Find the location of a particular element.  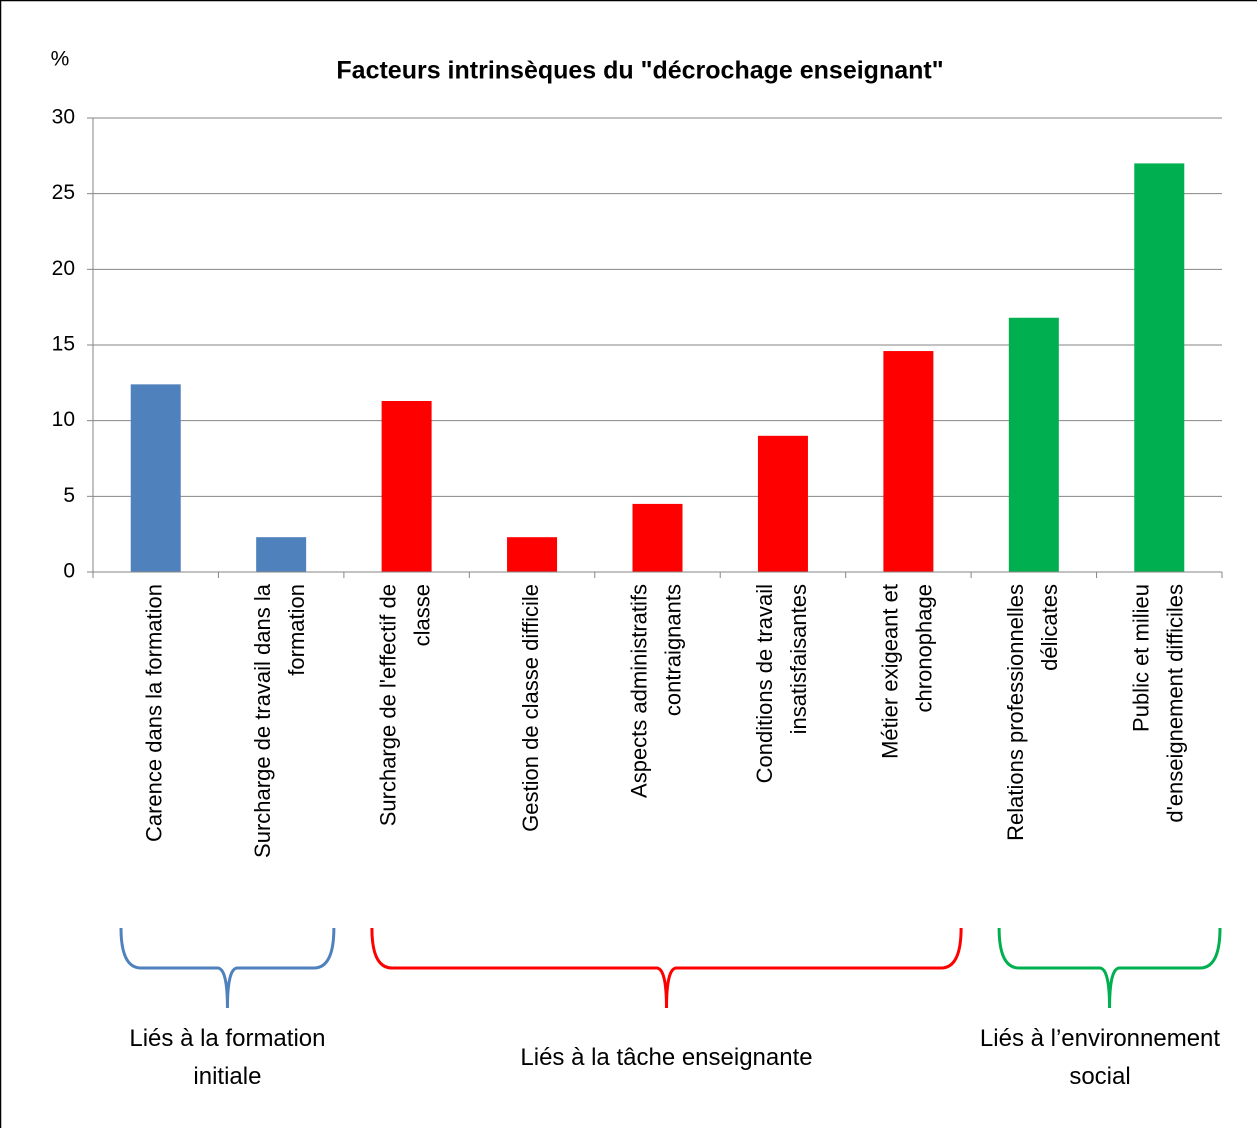

y-tick-label: 15 is located at coordinates (63, 344).